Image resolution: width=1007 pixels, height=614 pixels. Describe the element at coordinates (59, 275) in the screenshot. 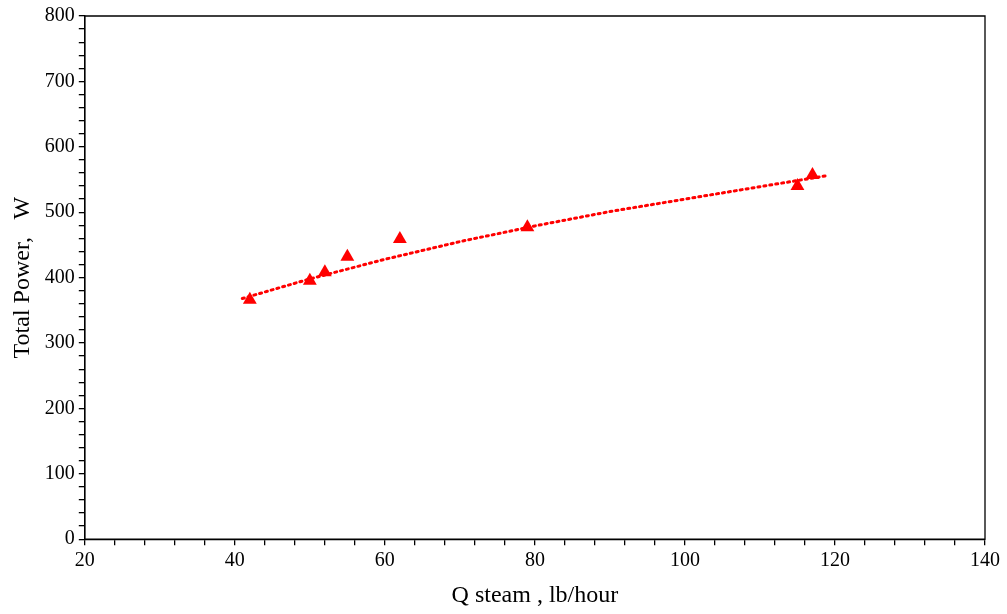

I see `y-tick-label: 400` at that location.